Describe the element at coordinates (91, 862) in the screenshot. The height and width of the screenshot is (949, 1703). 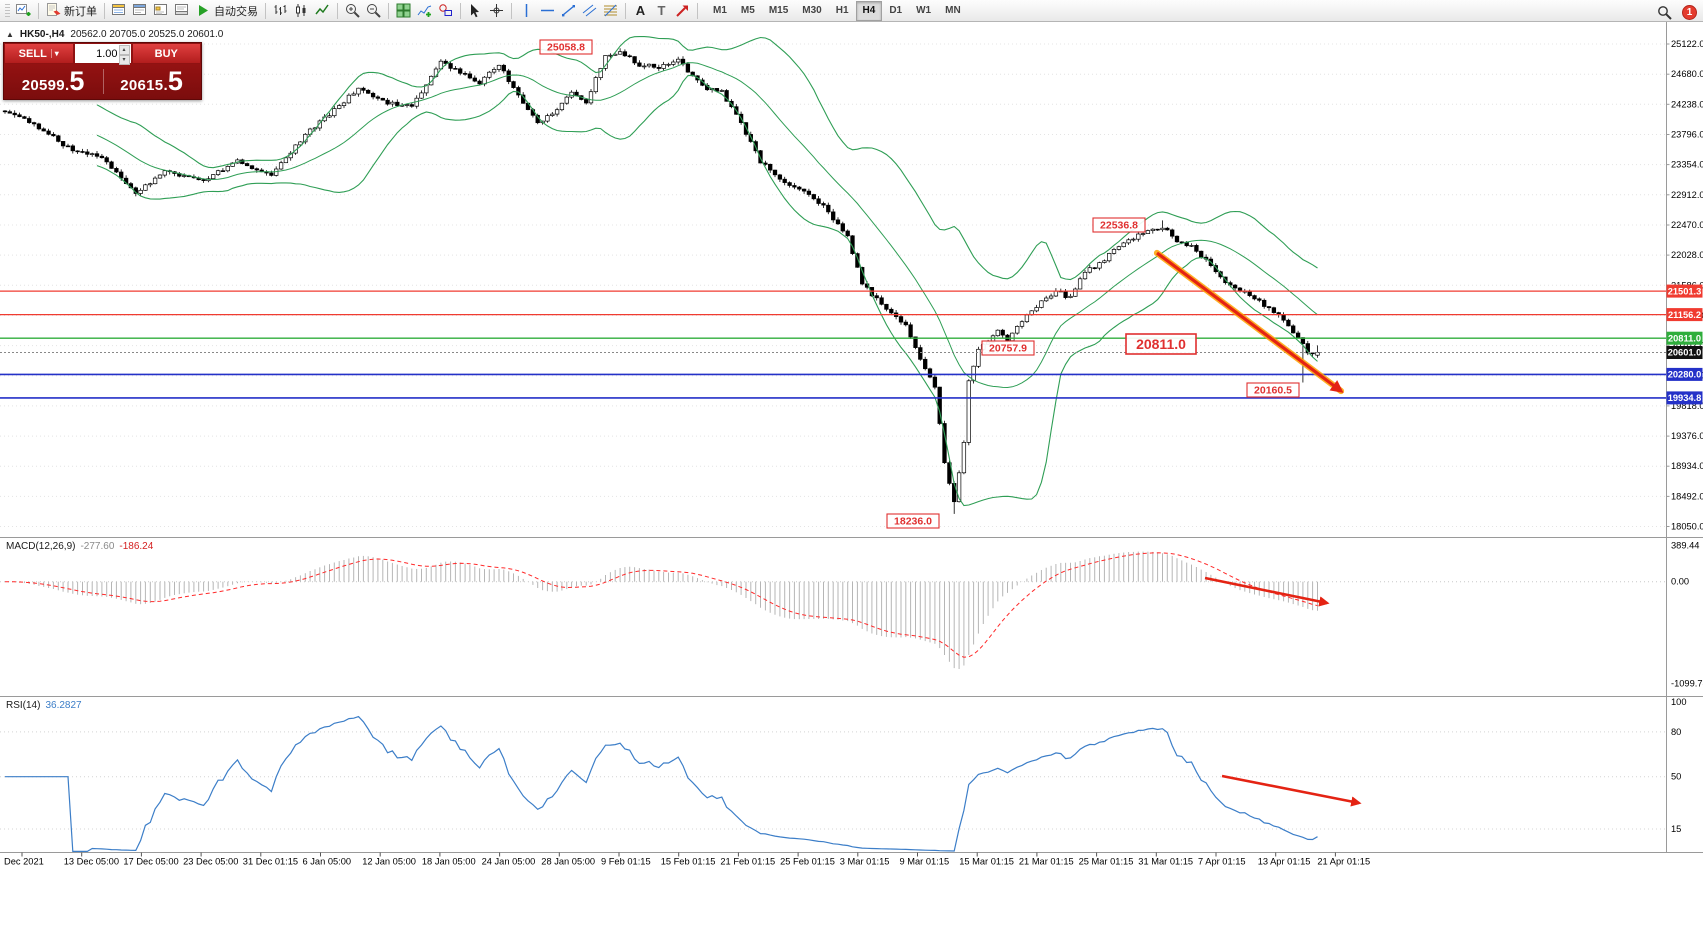
I see `svg-text: 13 Dec 05:00` at that location.